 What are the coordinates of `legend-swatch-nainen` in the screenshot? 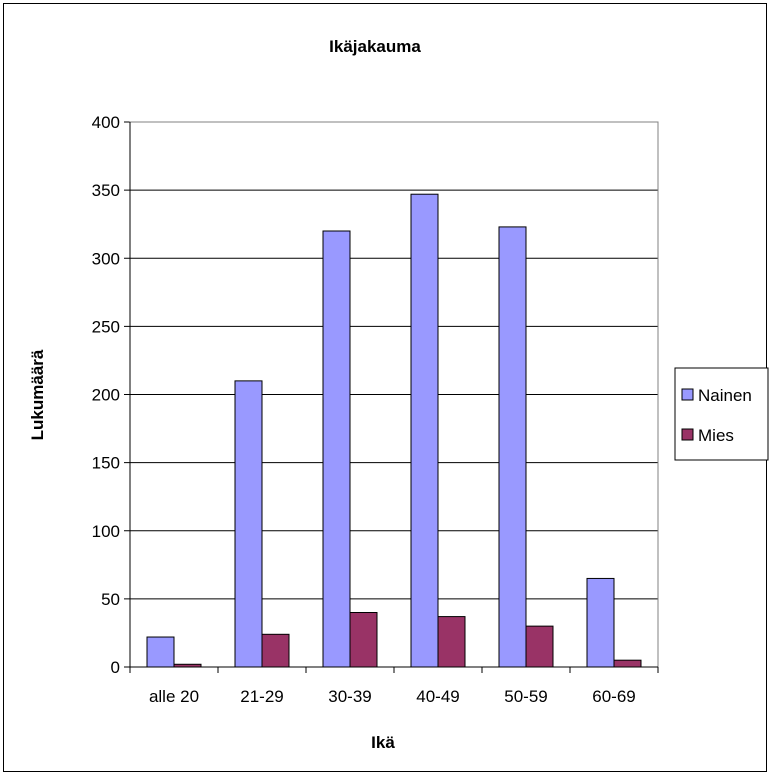 It's located at (687, 394).